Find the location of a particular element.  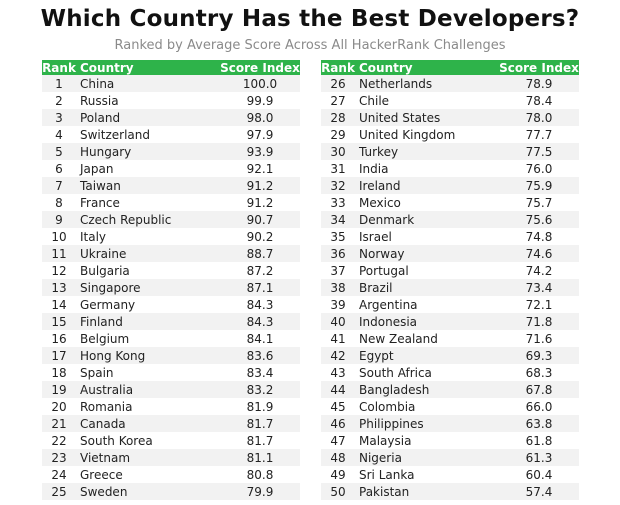

score-cell: 69.3 is located at coordinates (539, 355).